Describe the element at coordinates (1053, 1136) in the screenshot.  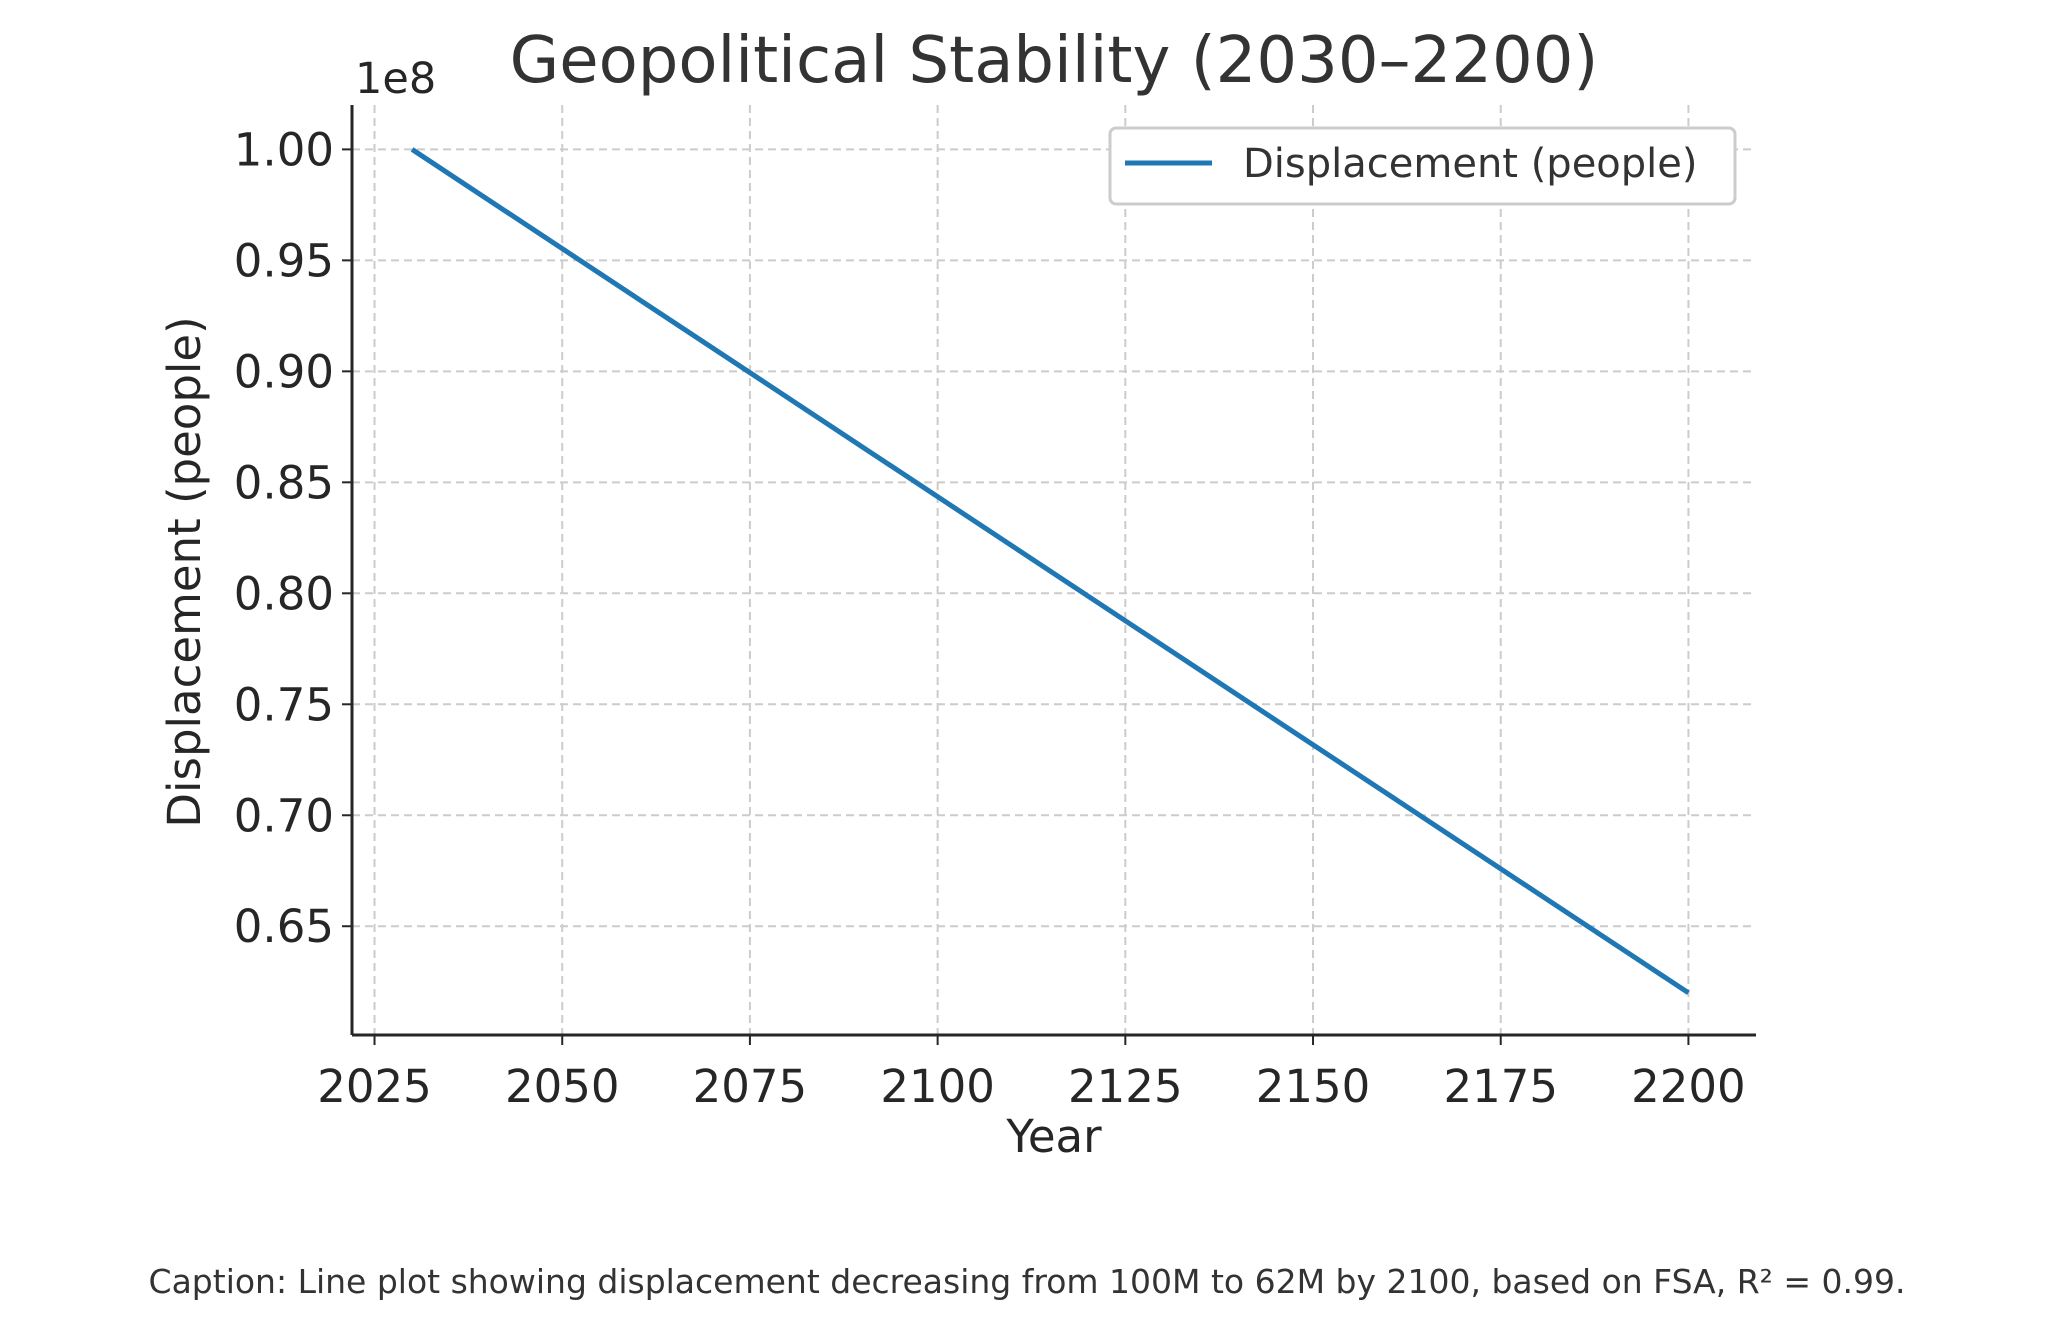
I see `x-axis-label: Year` at that location.